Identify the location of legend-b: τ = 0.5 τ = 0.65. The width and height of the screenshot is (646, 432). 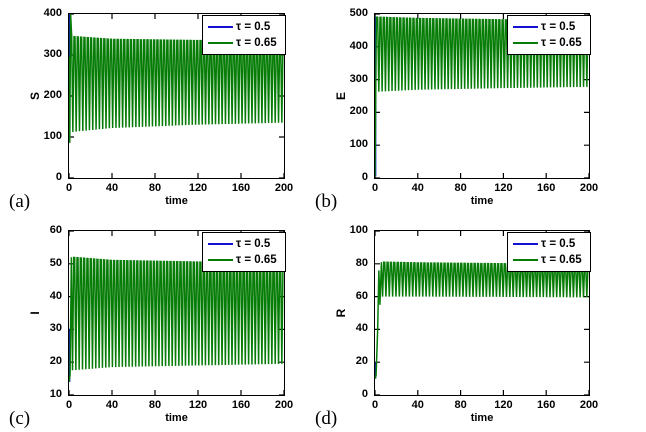
(549, 35).